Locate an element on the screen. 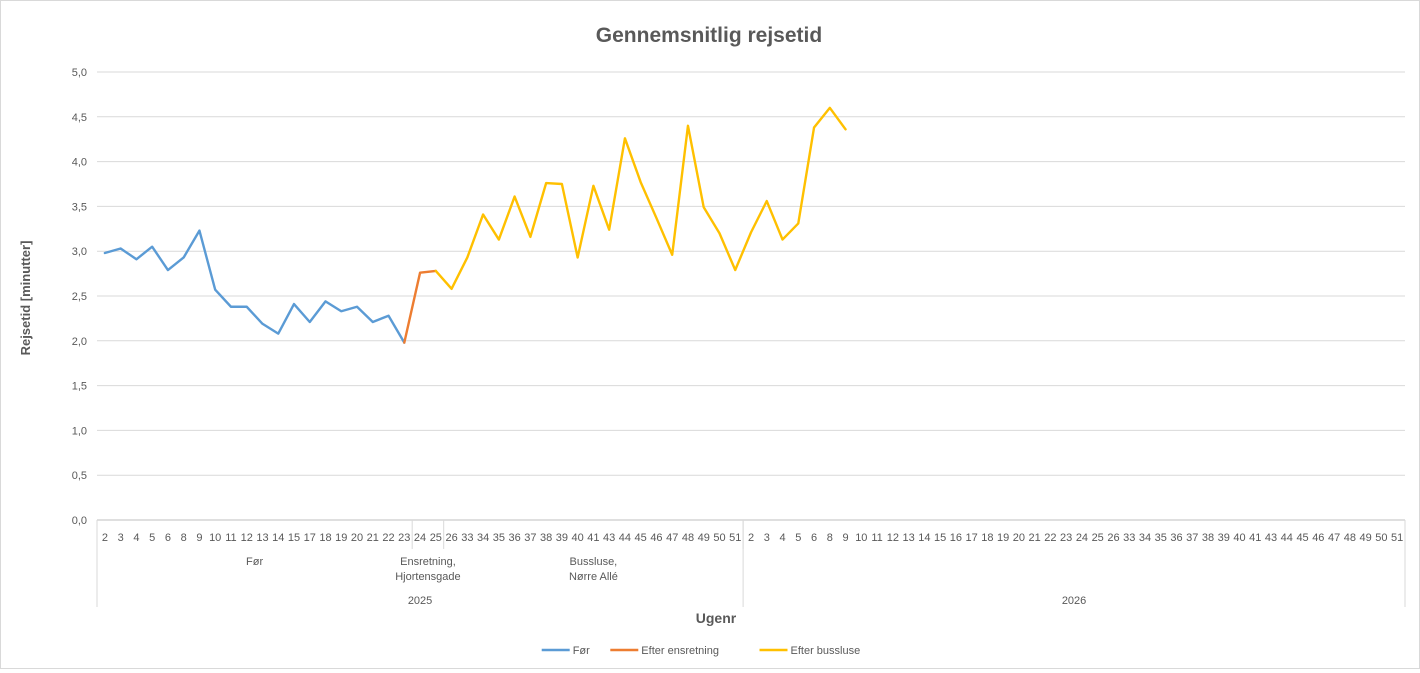  x-phase-label: Ensretning, Hjortensgade is located at coordinates (427, 569).